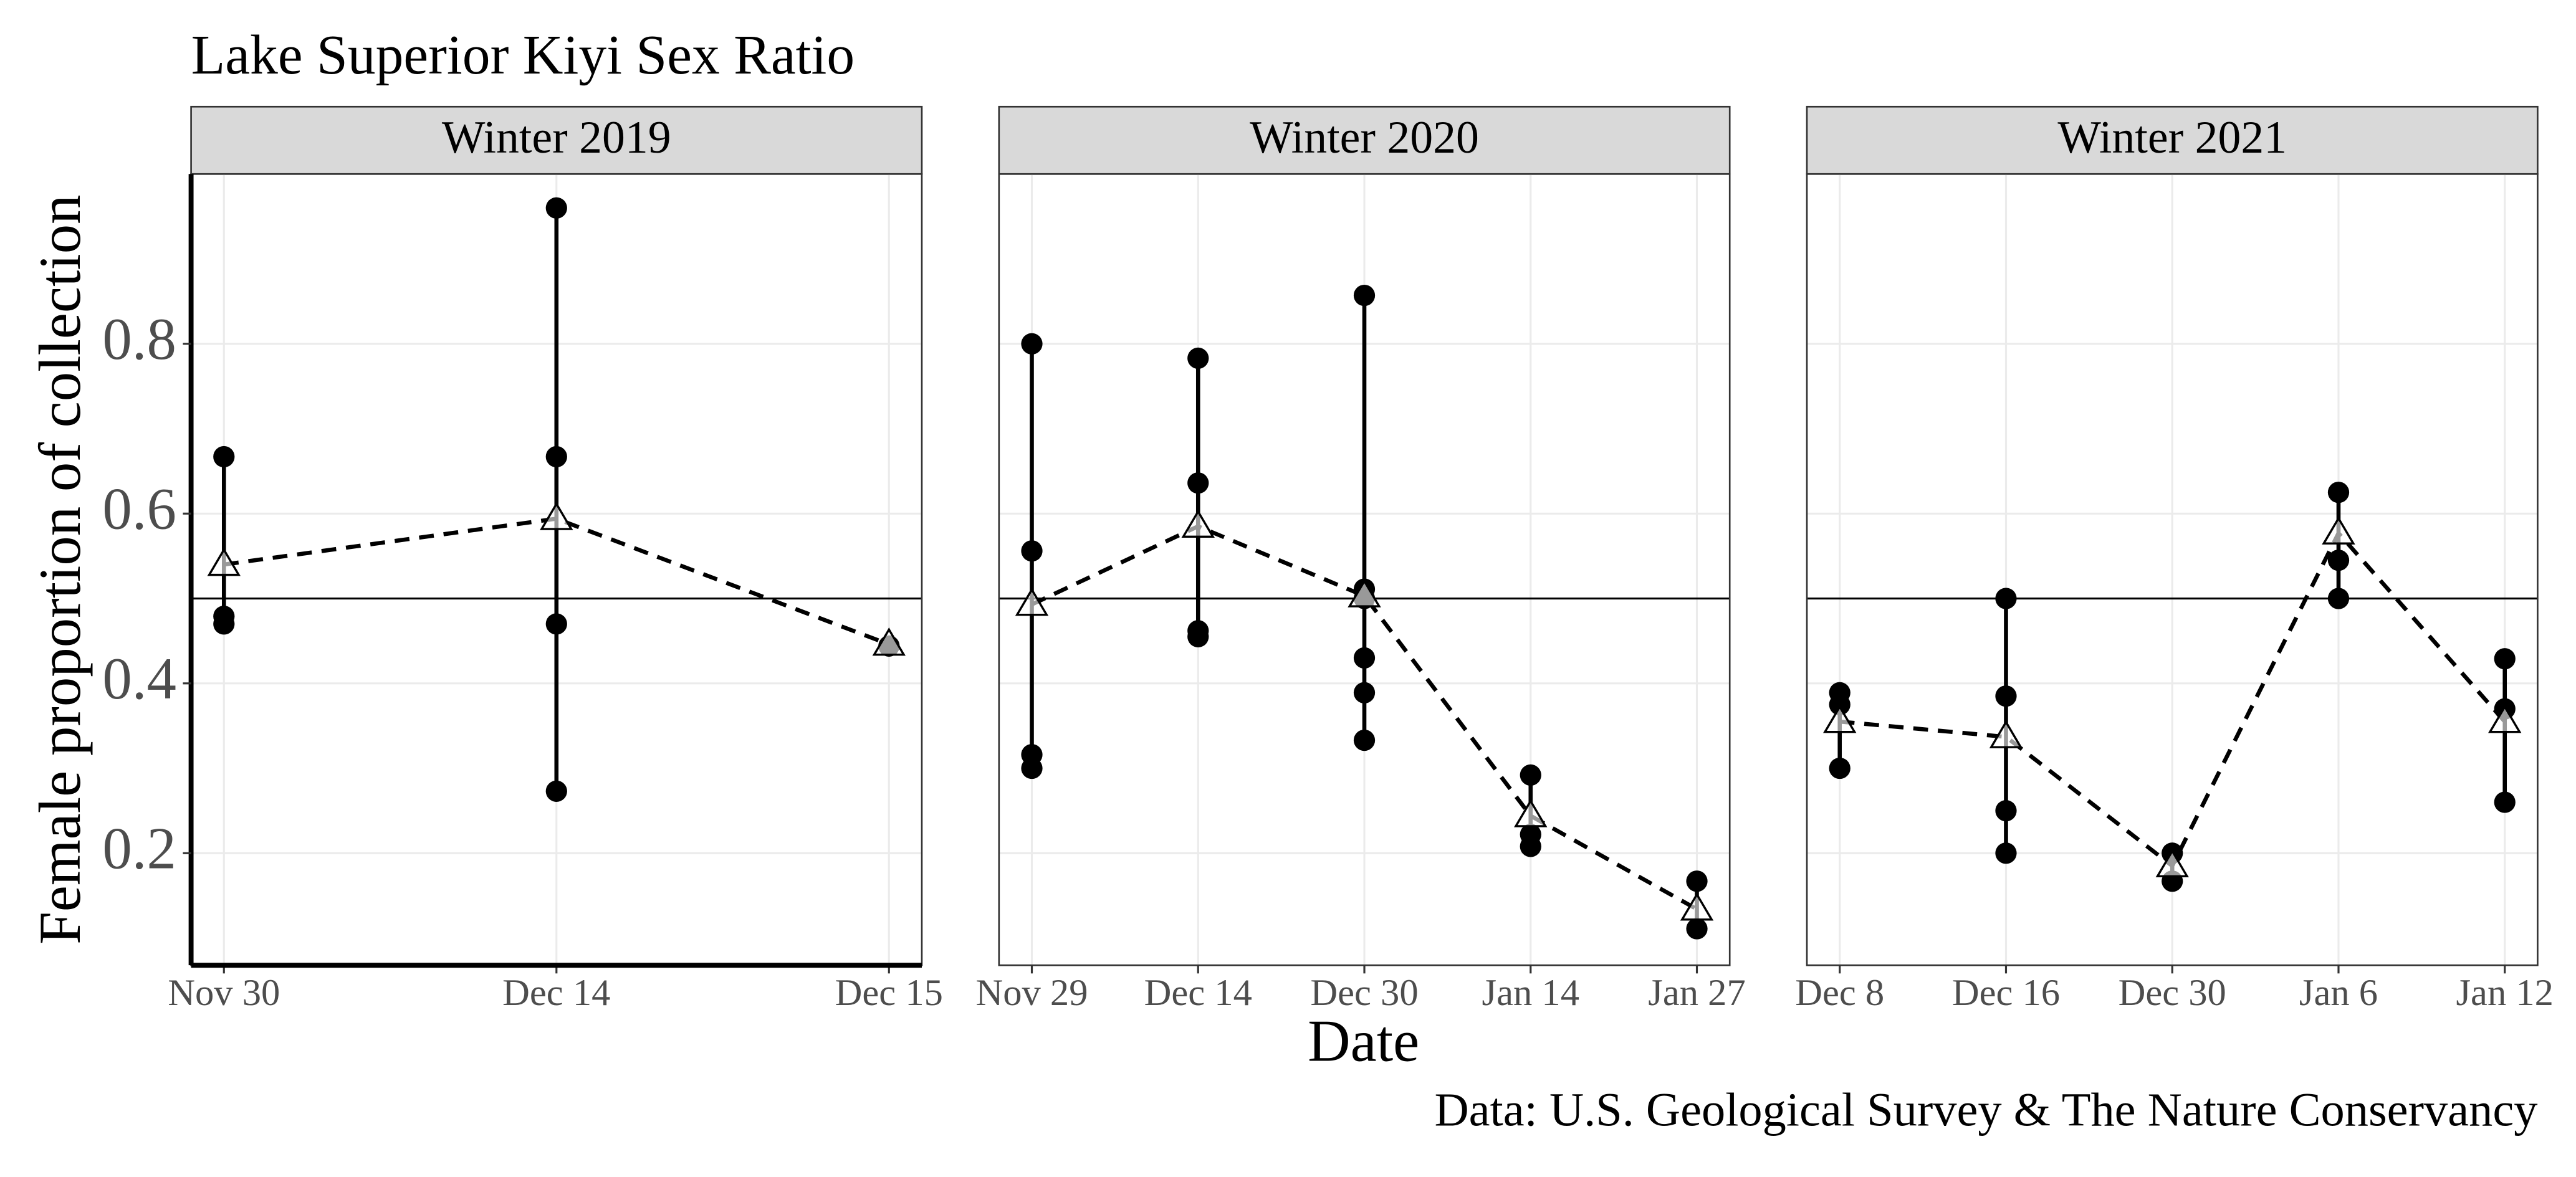  Describe the element at coordinates (139, 679) in the screenshot. I see `y-tick-label: 0.4` at that location.